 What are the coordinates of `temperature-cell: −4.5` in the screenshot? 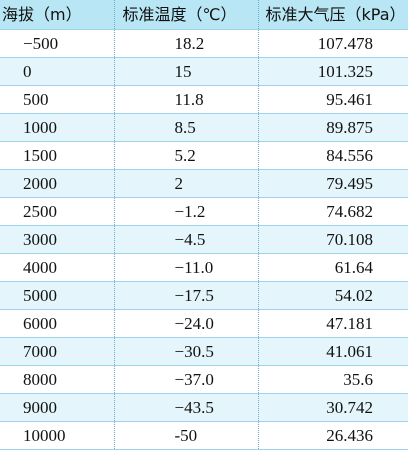 It's located at (186, 239).